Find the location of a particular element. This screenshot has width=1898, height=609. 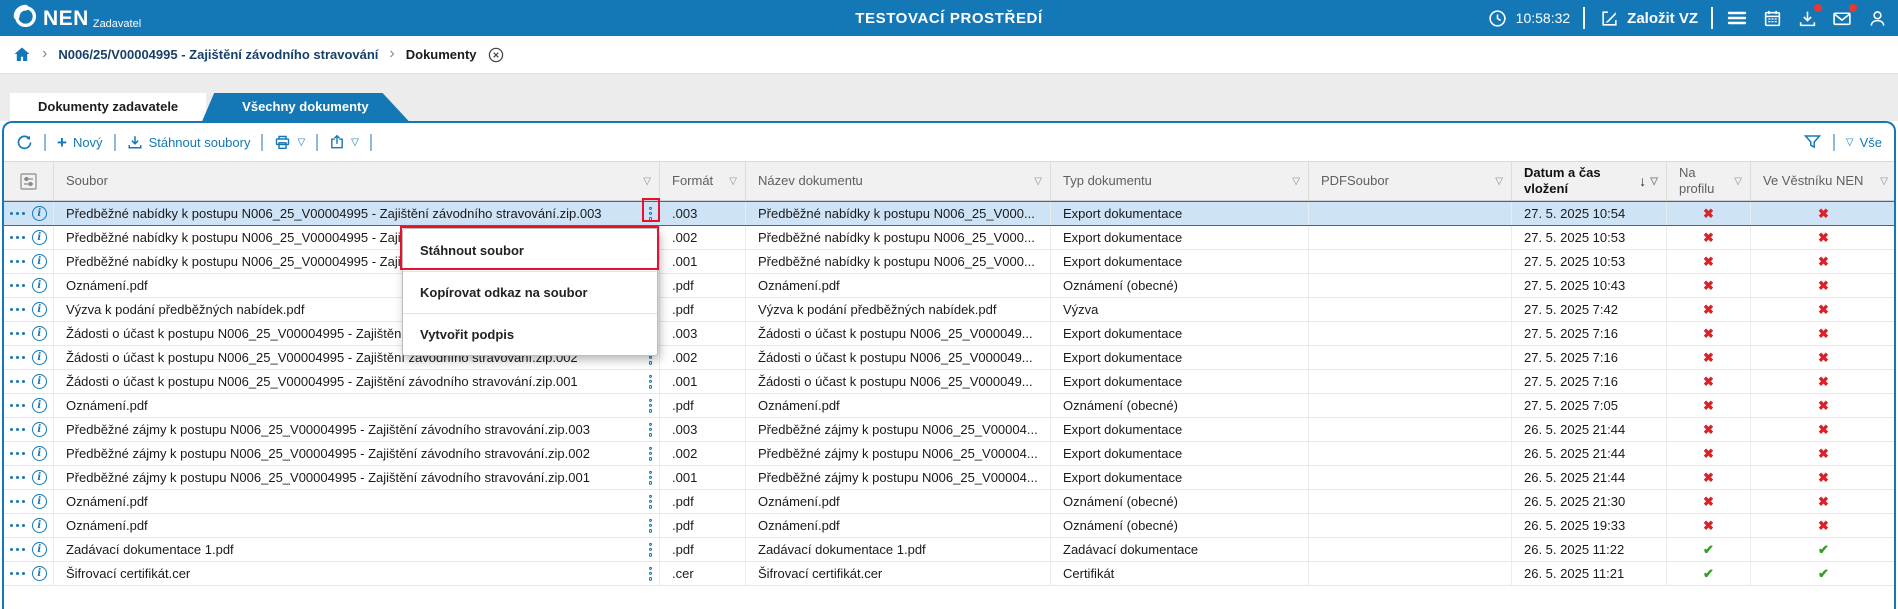

refresh-button is located at coordinates (24, 142).